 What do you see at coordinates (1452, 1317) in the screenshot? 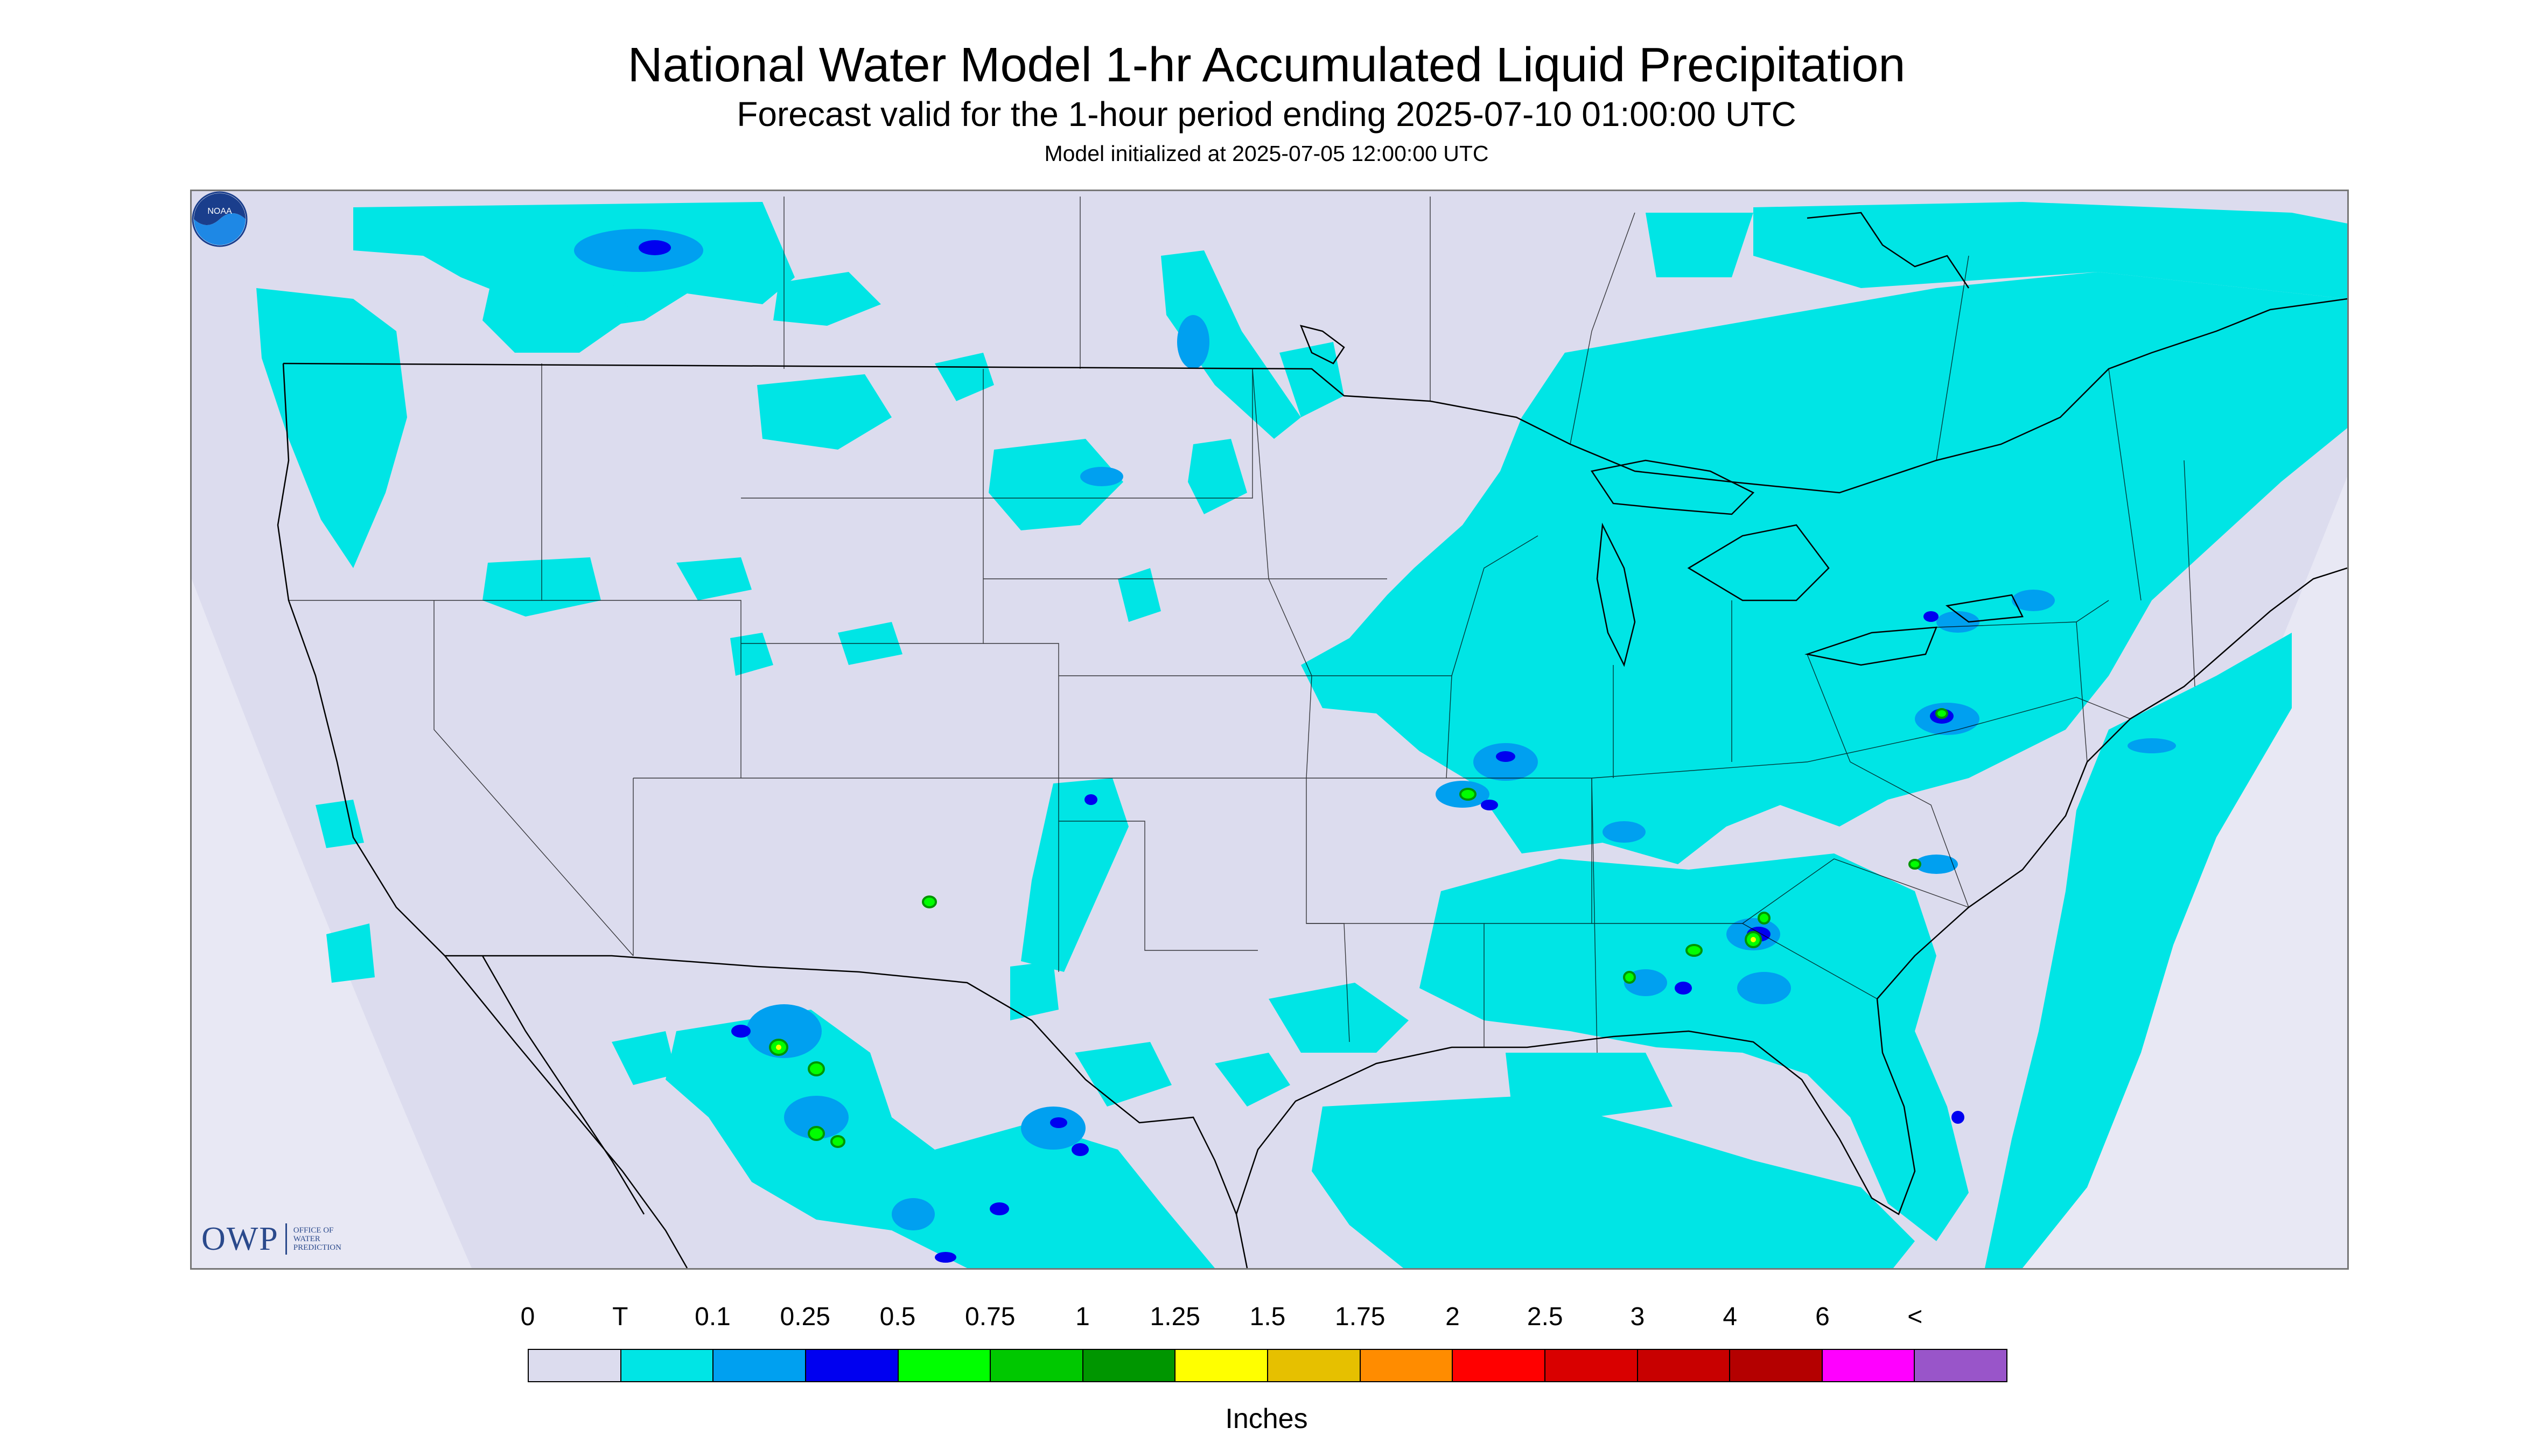
I see `legend-tick-label: 2` at bounding box center [1452, 1317].